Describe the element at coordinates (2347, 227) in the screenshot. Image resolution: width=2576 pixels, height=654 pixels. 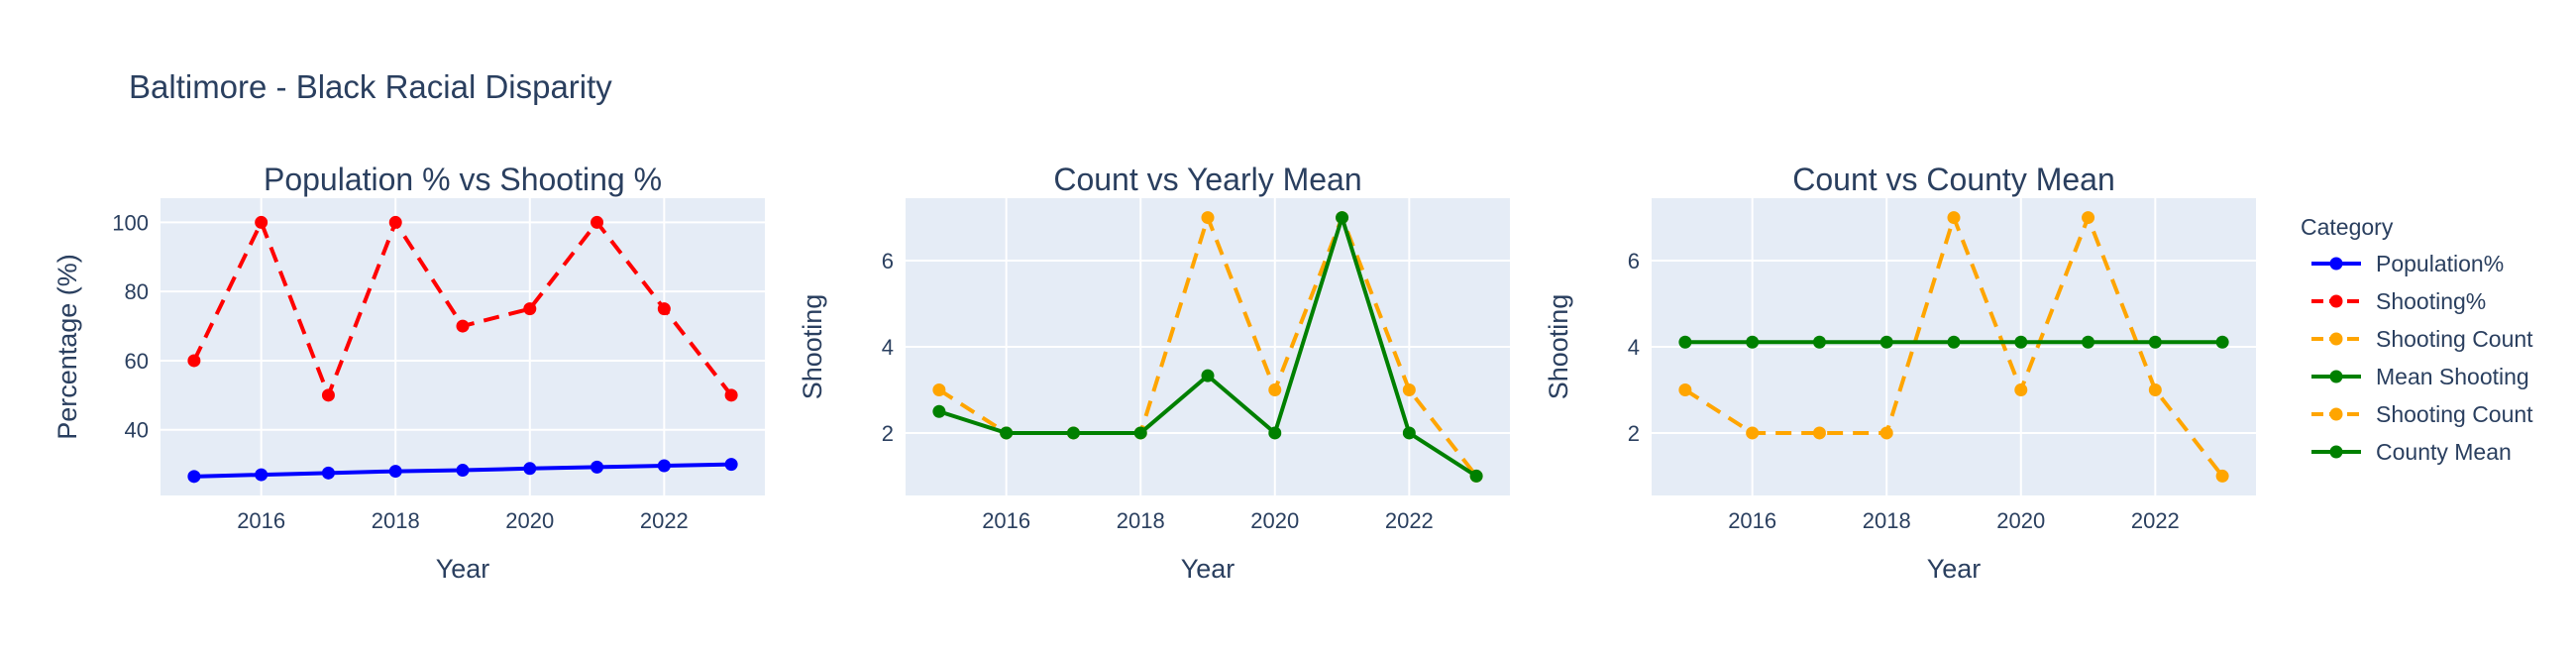
I see `legend-title: Category` at that location.